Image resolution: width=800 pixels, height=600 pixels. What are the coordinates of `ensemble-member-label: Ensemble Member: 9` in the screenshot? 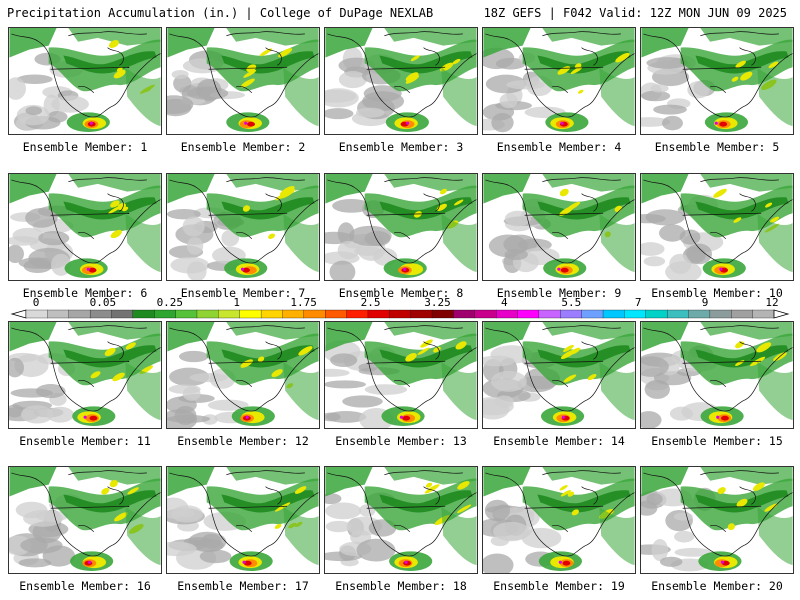 It's located at (559, 293).